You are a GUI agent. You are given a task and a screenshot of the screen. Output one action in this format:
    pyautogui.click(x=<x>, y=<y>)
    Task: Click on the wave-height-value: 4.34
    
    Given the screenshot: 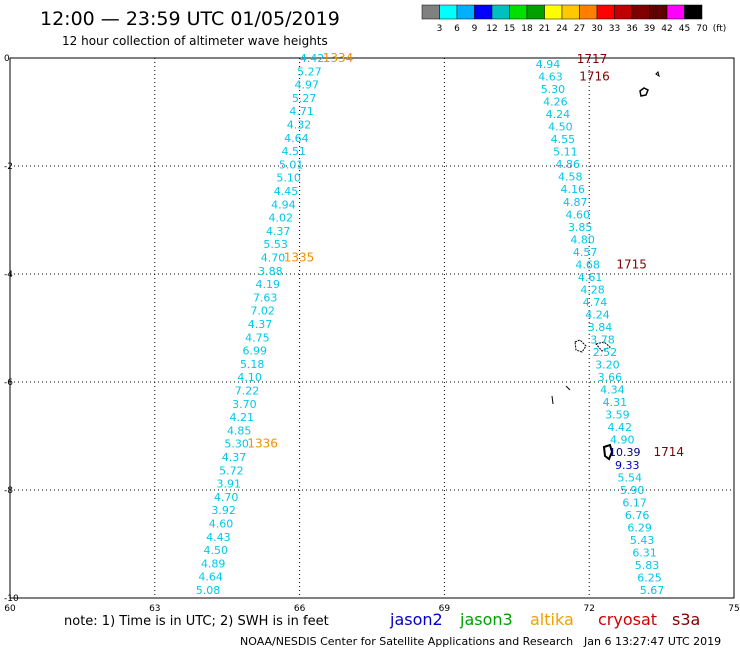 What is the action you would take?
    pyautogui.click(x=612, y=390)
    